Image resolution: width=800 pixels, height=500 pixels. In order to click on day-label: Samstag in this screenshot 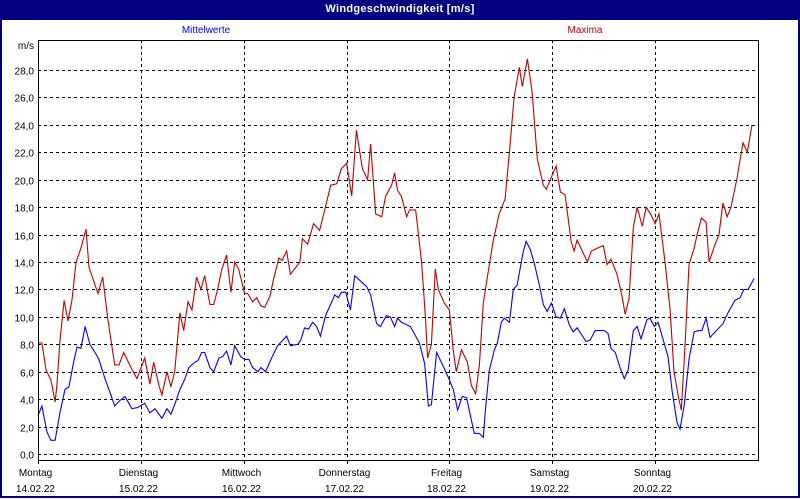, I will do `click(549, 473)`.